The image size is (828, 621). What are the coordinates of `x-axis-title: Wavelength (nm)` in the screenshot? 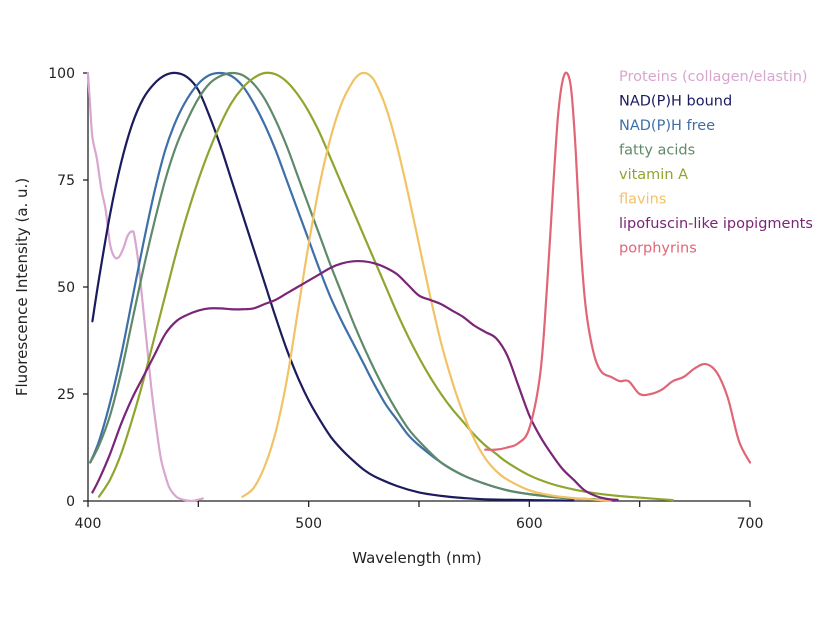 It's located at (417, 558).